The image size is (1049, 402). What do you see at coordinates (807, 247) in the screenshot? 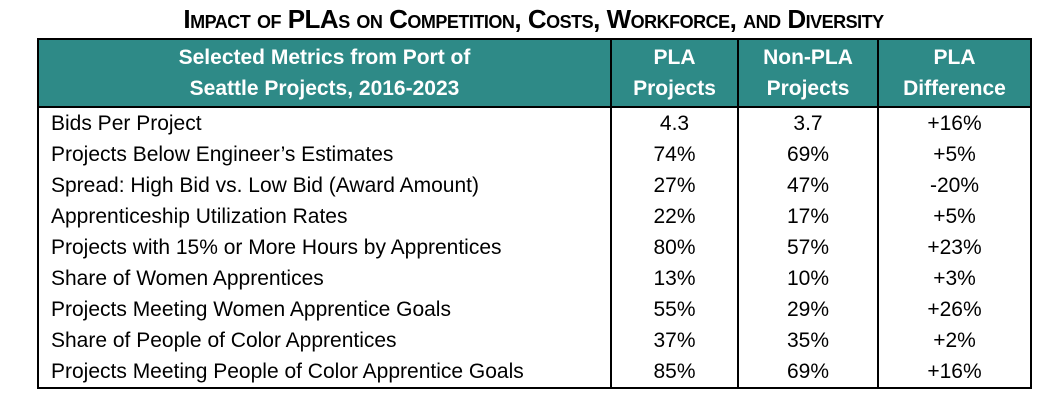
I see `value-cell: 57%` at bounding box center [807, 247].